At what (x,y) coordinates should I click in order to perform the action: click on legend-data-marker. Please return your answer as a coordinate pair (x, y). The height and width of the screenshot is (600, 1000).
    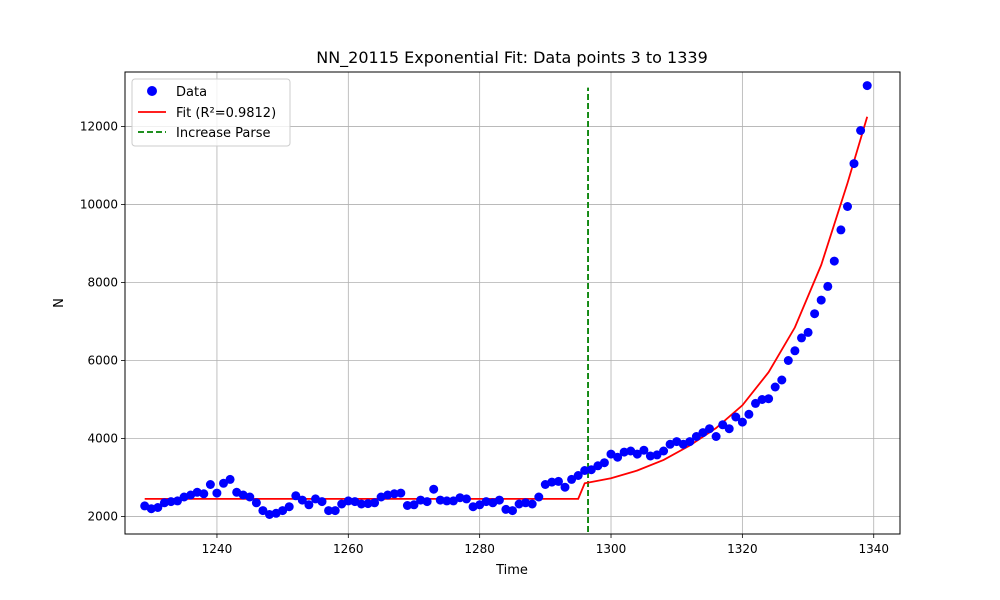
    Looking at the image, I should click on (152, 91).